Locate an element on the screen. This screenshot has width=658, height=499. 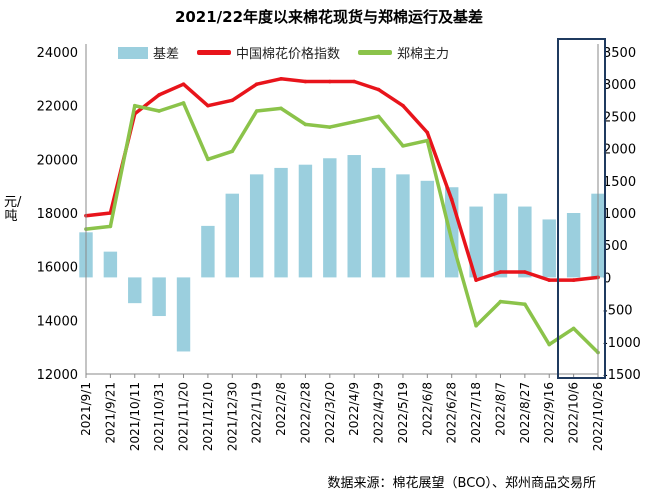
right-tick-label: 0 is located at coordinates (607, 278).